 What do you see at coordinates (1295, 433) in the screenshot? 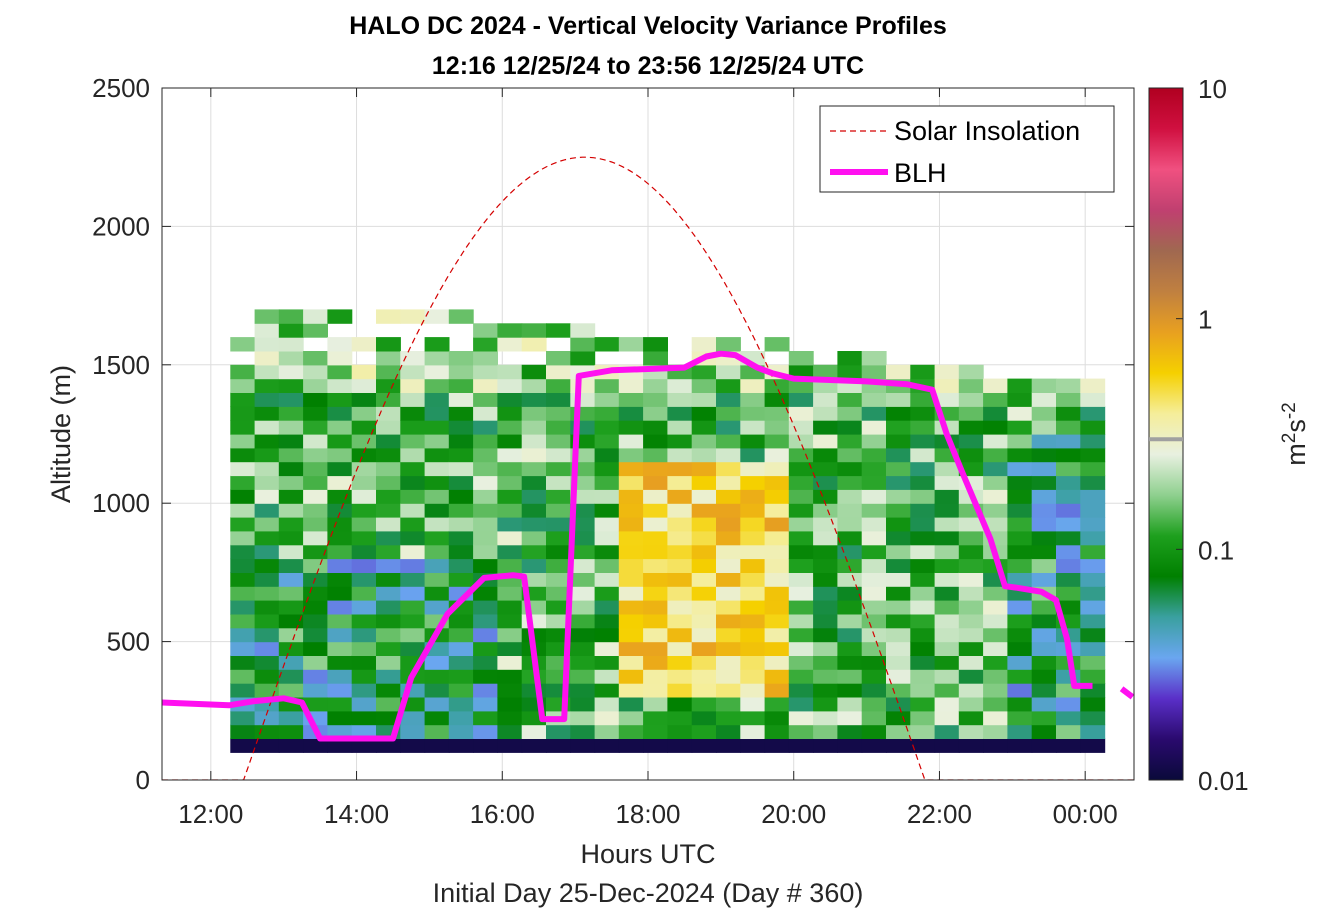
I see `colorbar-label: m2s-2` at bounding box center [1295, 433].